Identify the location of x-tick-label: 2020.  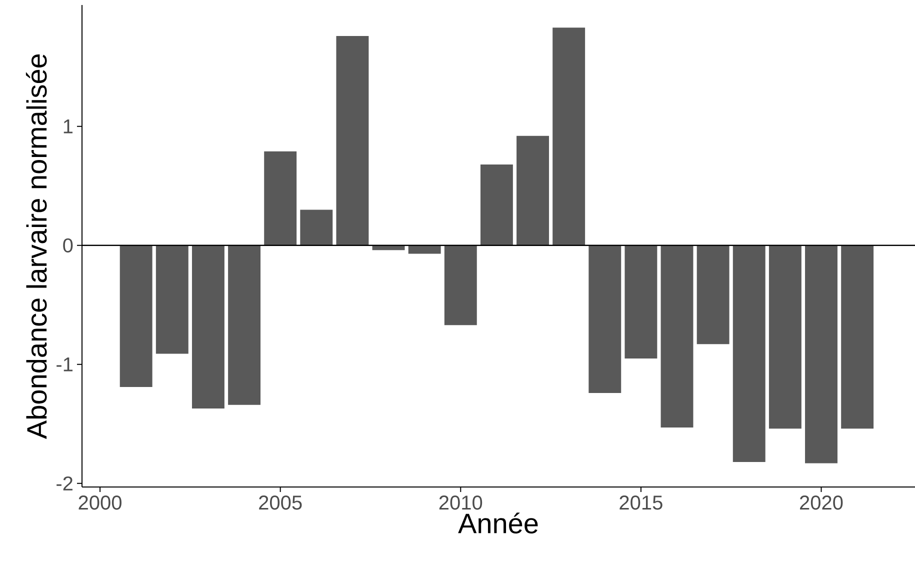
(821, 503).